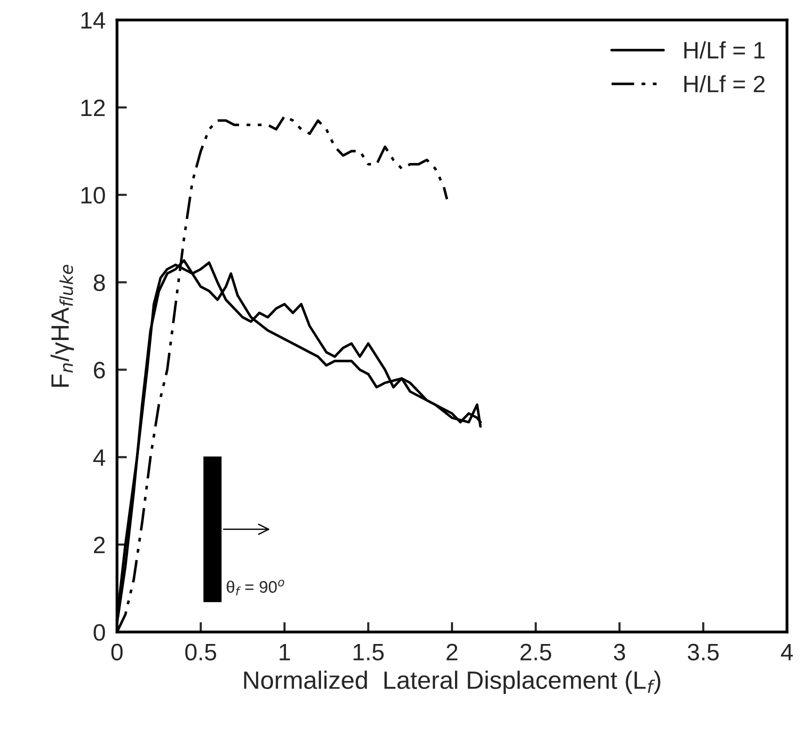 The height and width of the screenshot is (740, 801). Describe the element at coordinates (255, 588) in the screenshot. I see `annotation: θ$_{f}$ = 90$^{o}$` at that location.